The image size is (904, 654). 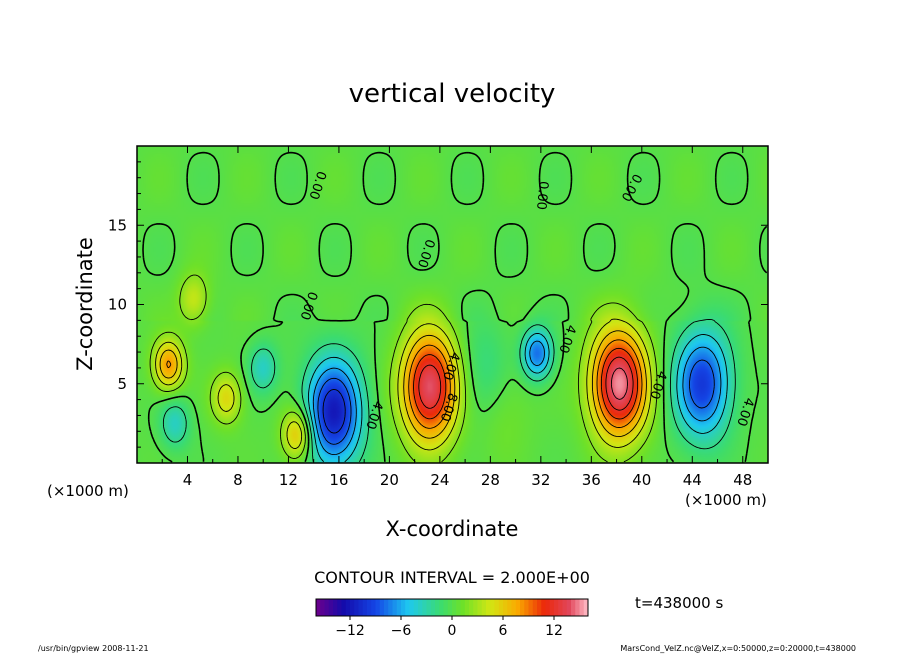 What do you see at coordinates (726, 500) in the screenshot?
I see `x-unit-right: (×1000 m)` at bounding box center [726, 500].